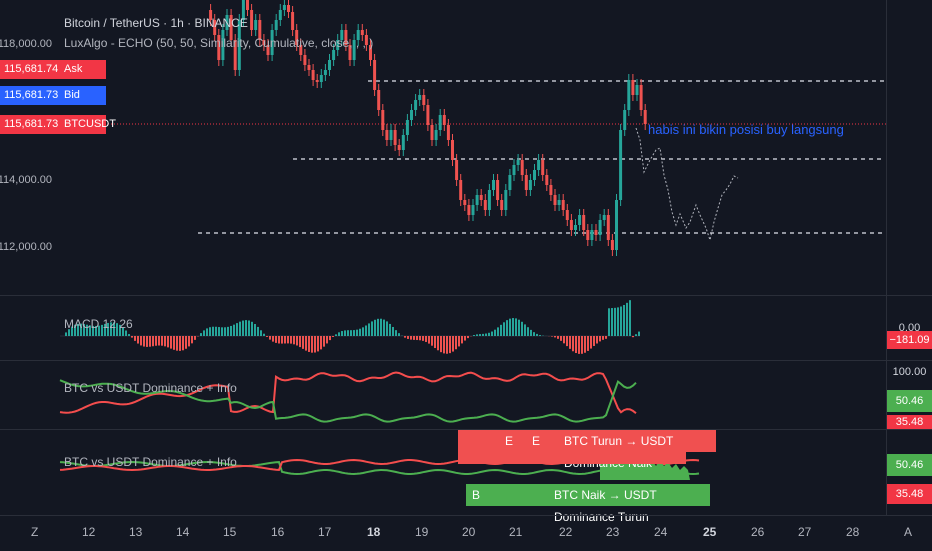 The height and width of the screenshot is (551, 932). I want to click on last-label: BTCUSDT, so click(90, 124).